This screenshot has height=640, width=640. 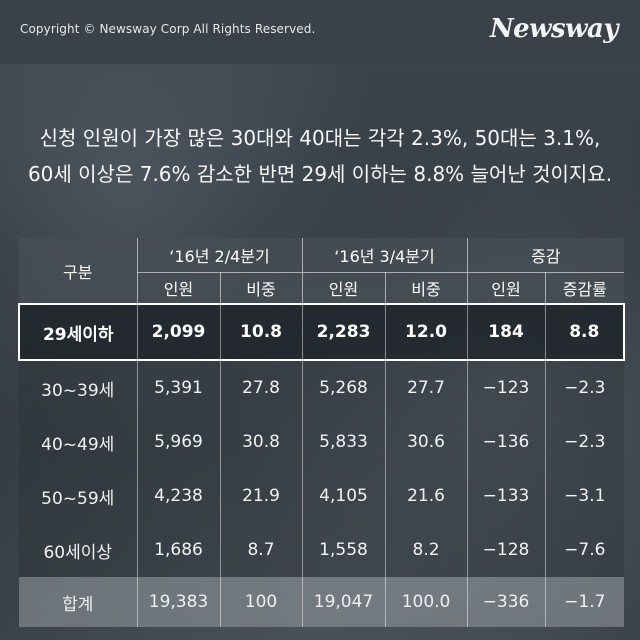 I want to click on cell: 30.8, so click(x=261, y=442).